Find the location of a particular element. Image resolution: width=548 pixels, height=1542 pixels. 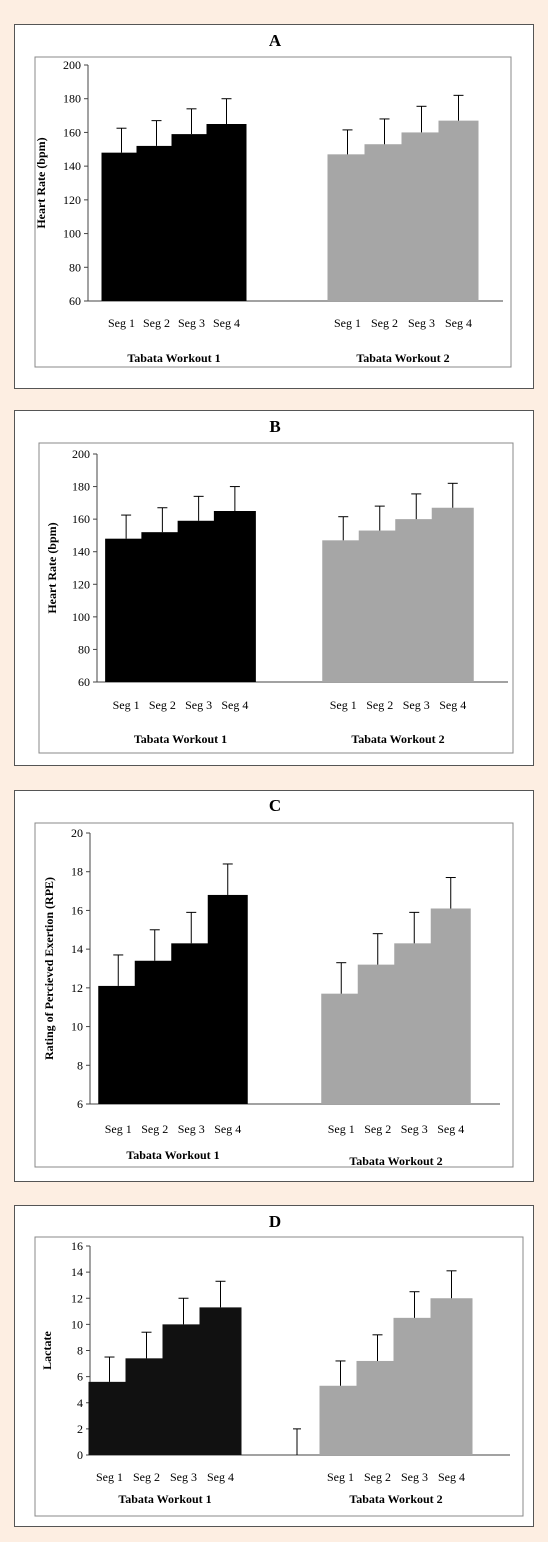

y-tick-label: 80 is located at coordinates (75, 267).